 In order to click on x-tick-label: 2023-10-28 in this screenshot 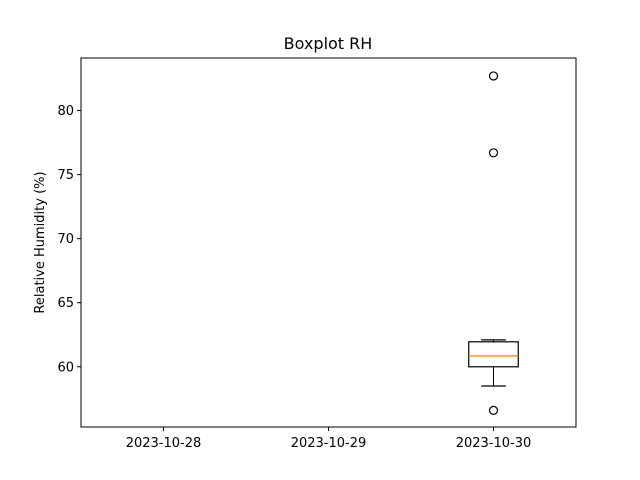, I will do `click(164, 443)`.